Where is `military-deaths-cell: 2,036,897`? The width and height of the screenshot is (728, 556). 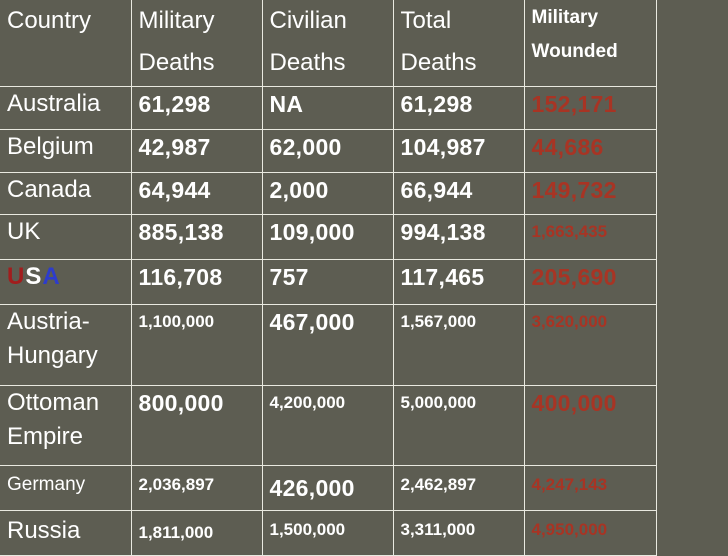
military-deaths-cell: 2,036,897 is located at coordinates (196, 487).